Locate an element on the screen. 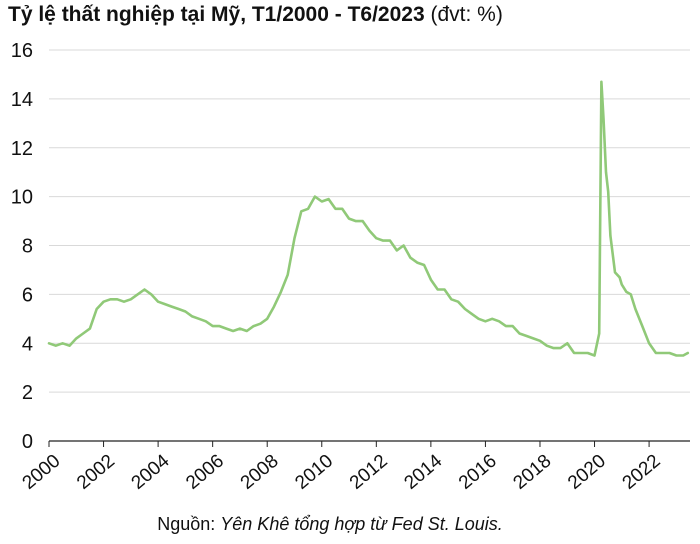 The height and width of the screenshot is (544, 700). source-prefix: Nguồn: is located at coordinates (189, 524).